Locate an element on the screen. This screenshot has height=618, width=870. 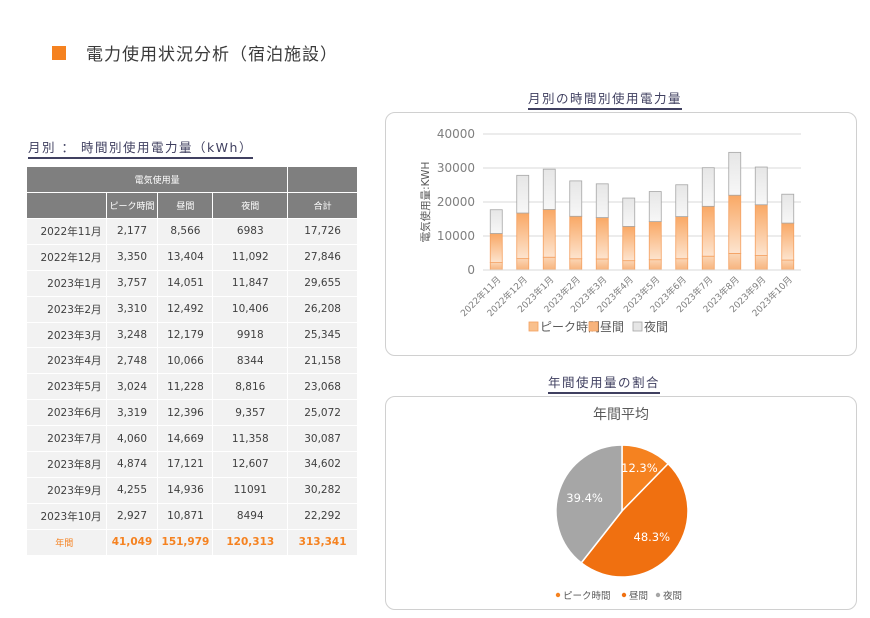
cell-peak: 3,310 is located at coordinates (132, 309).